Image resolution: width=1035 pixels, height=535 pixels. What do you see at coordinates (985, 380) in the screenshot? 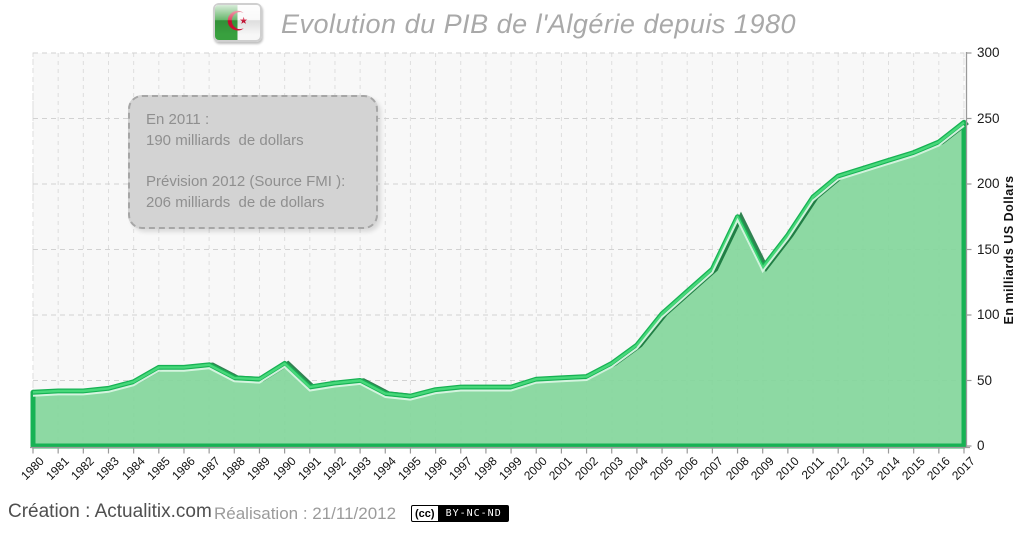
I see `y-axis-tick-label: 50` at bounding box center [985, 380].